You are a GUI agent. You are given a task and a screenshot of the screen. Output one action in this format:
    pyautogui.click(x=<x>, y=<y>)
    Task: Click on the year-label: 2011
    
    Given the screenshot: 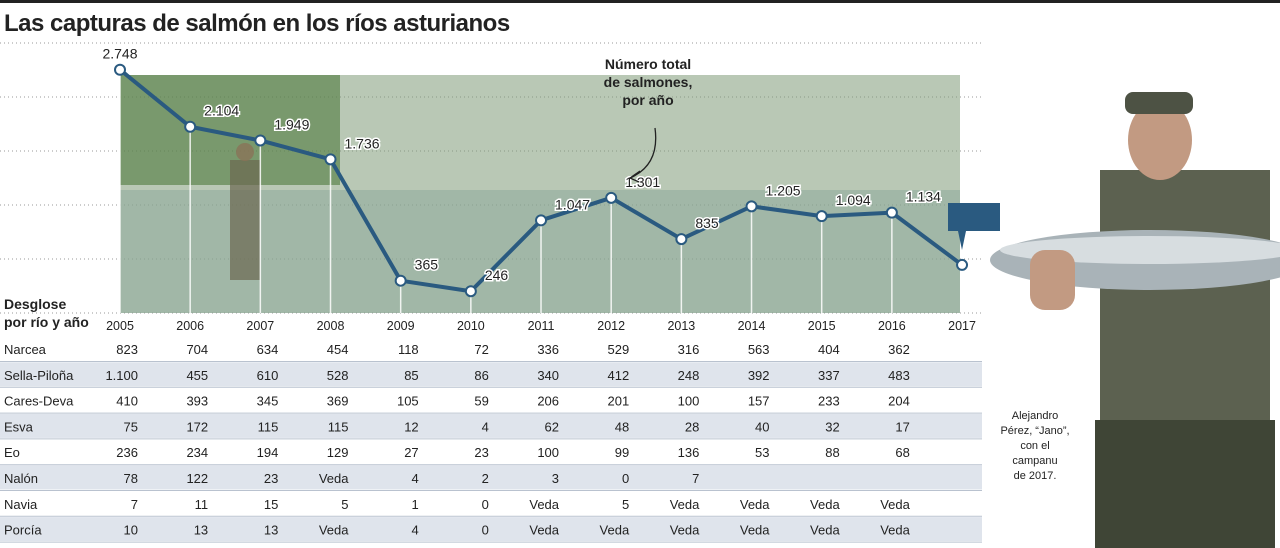 What is the action you would take?
    pyautogui.click(x=541, y=326)
    